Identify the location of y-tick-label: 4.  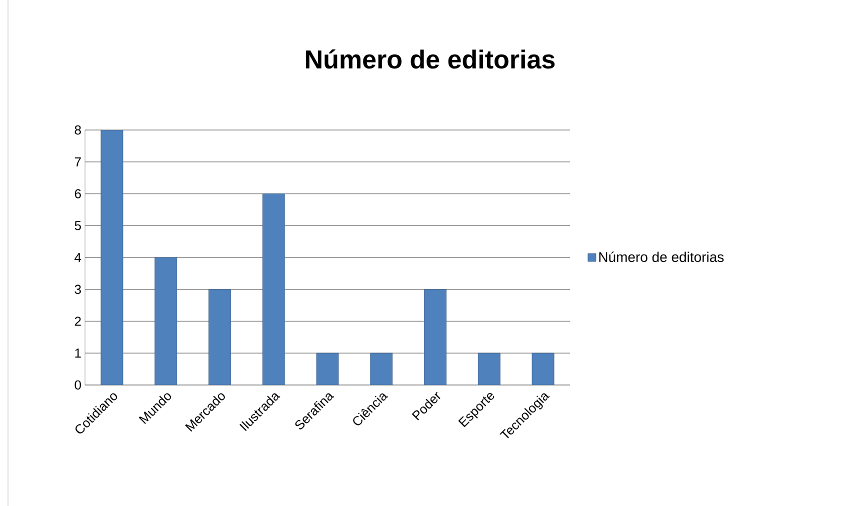
(78, 257).